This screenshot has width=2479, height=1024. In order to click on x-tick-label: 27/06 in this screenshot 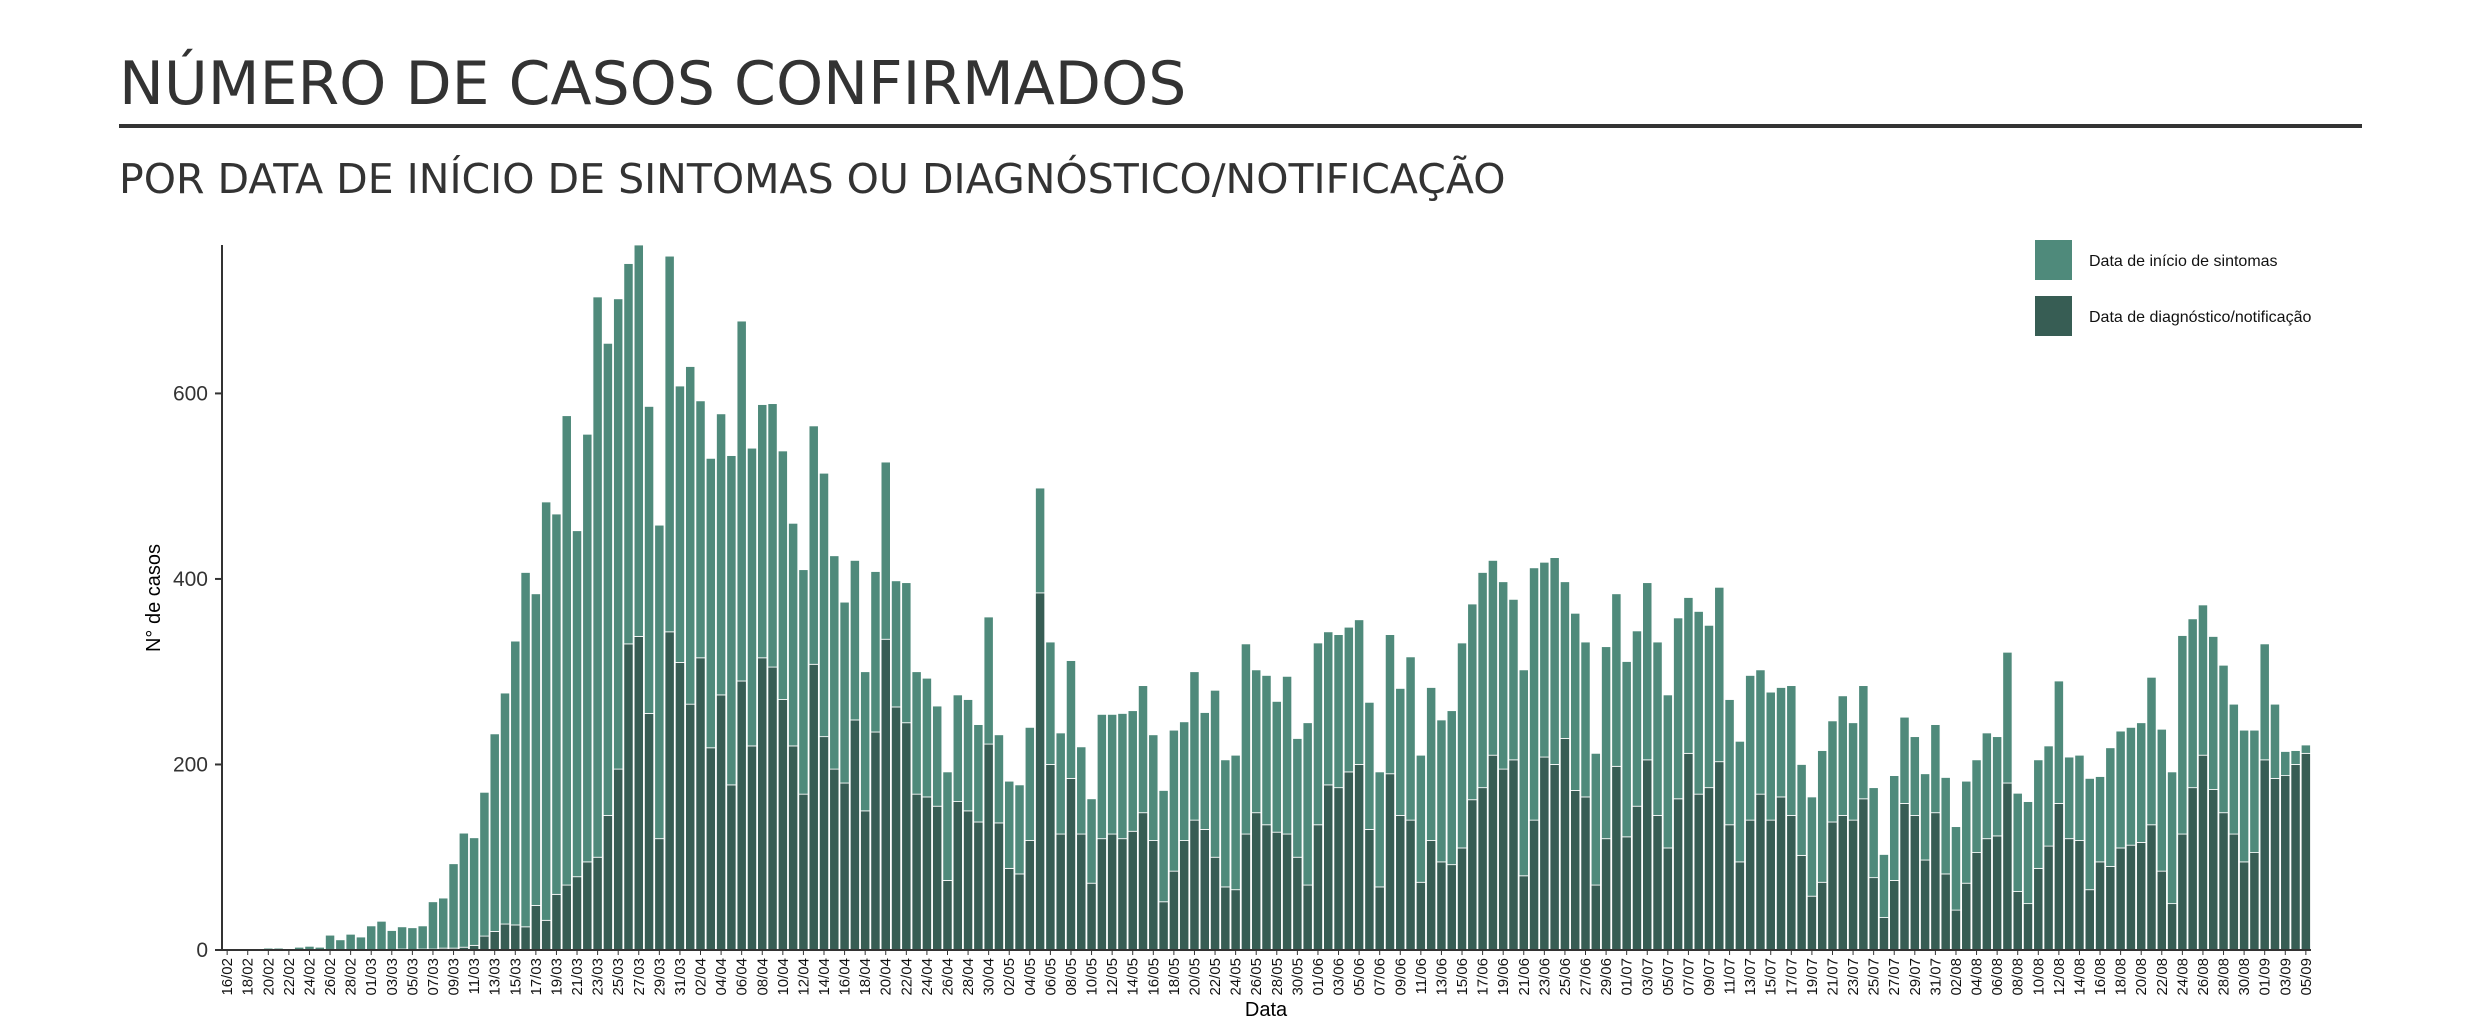, I will do `click(1586, 977)`.